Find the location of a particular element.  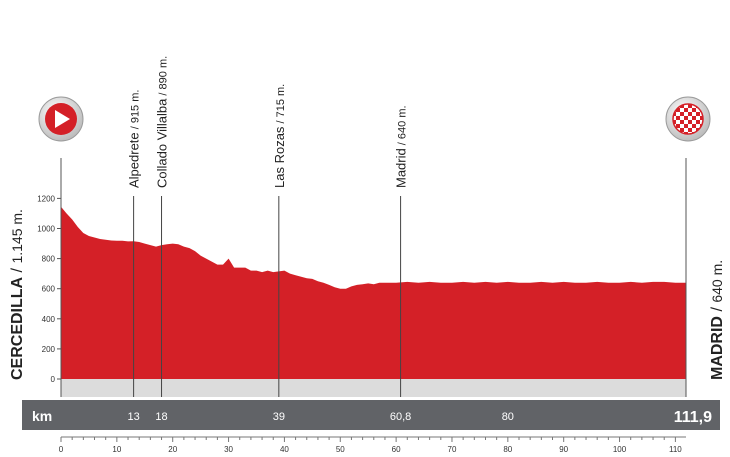

y-tick-label: 1200 is located at coordinates (46, 198).